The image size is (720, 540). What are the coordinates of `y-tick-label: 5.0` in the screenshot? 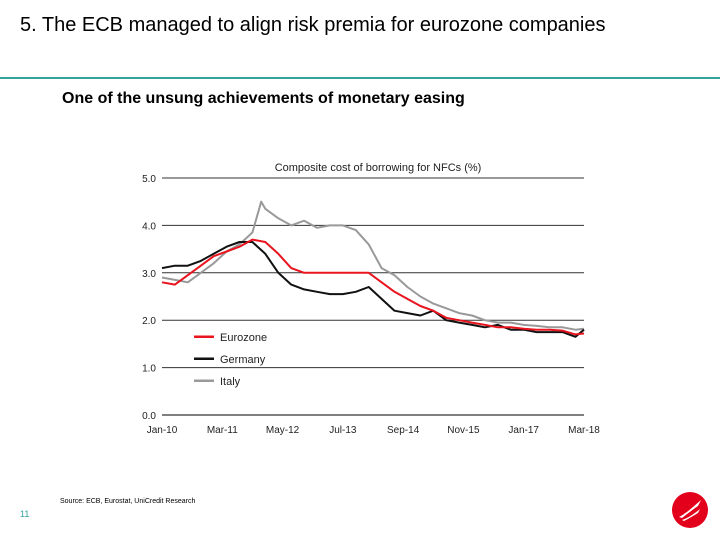 It's located at (149, 179).